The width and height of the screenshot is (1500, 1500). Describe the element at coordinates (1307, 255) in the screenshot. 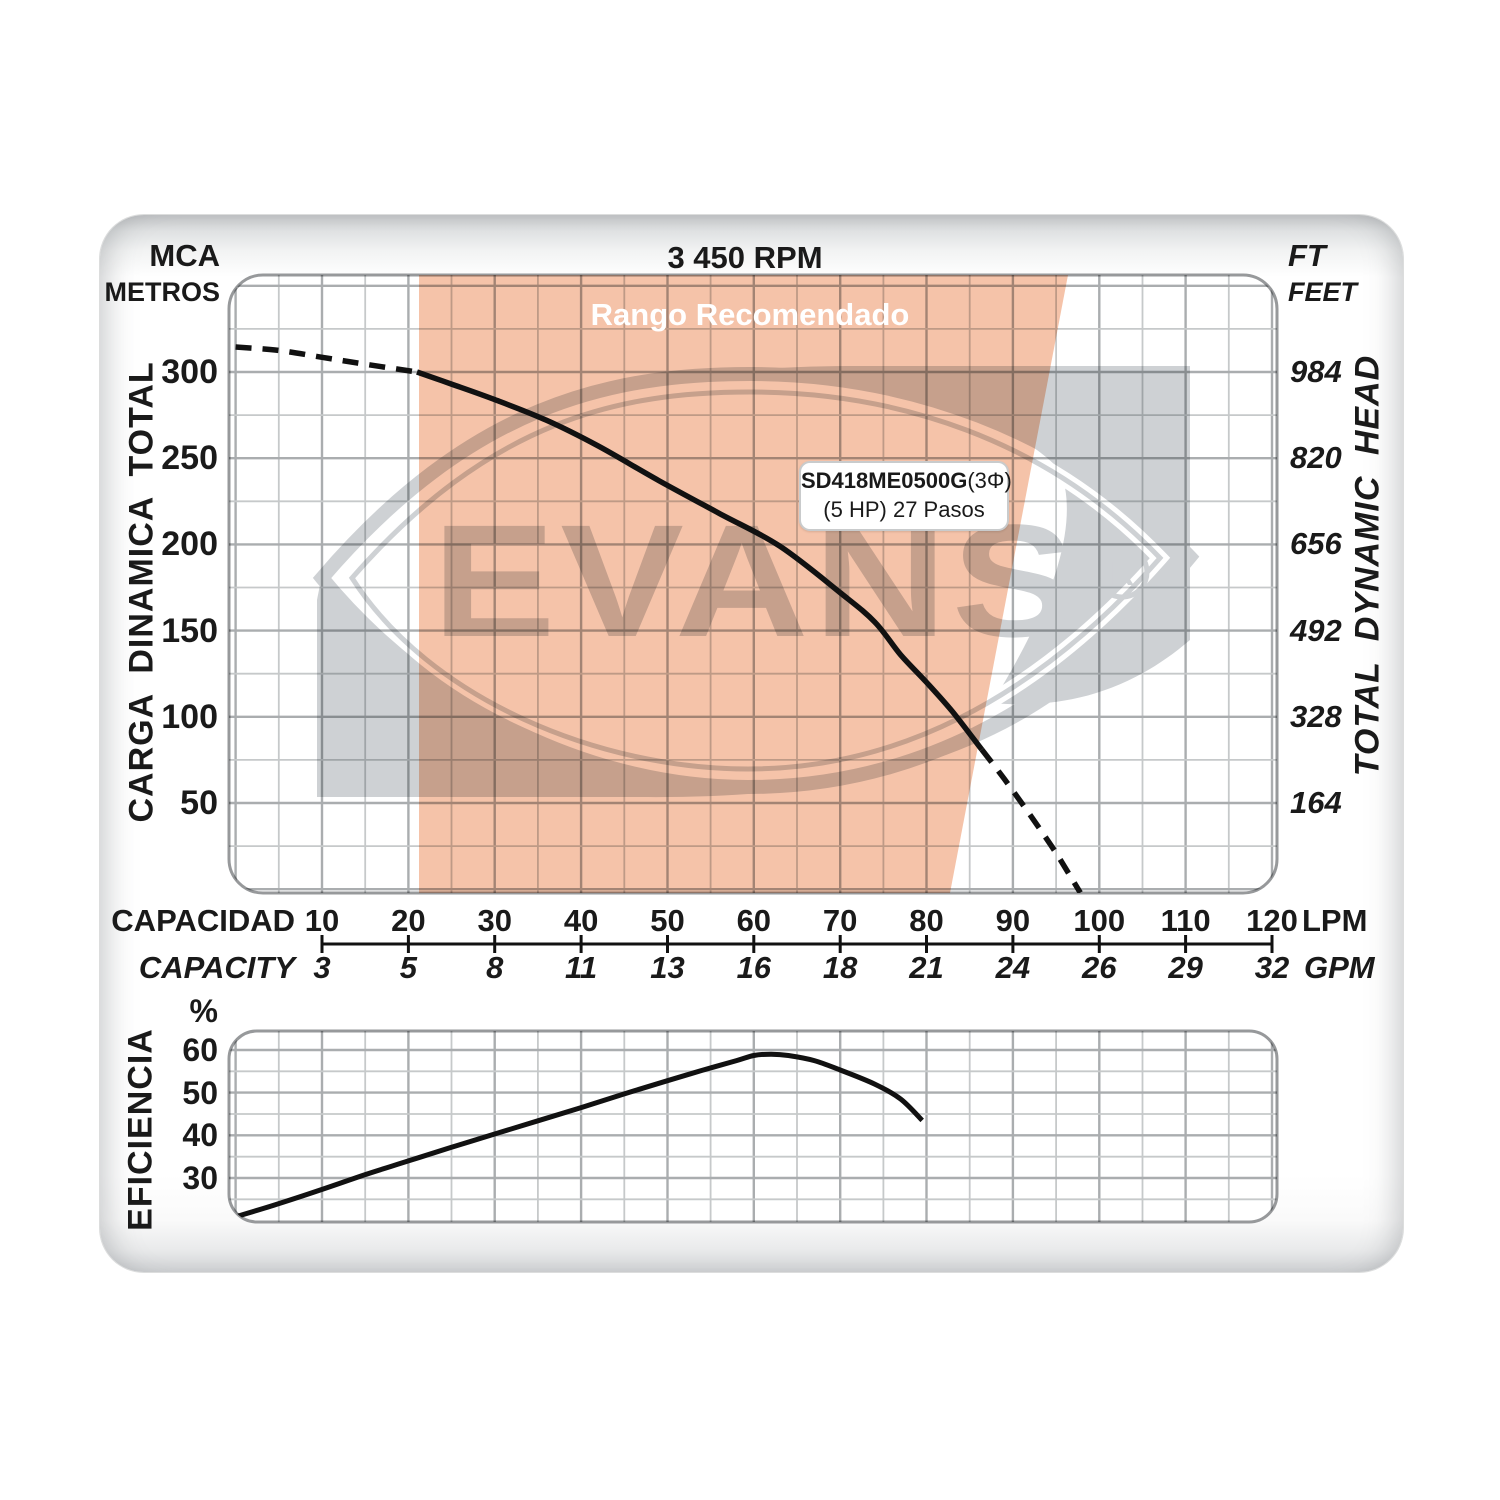

I see `right-axis-unit-ft: FT` at that location.